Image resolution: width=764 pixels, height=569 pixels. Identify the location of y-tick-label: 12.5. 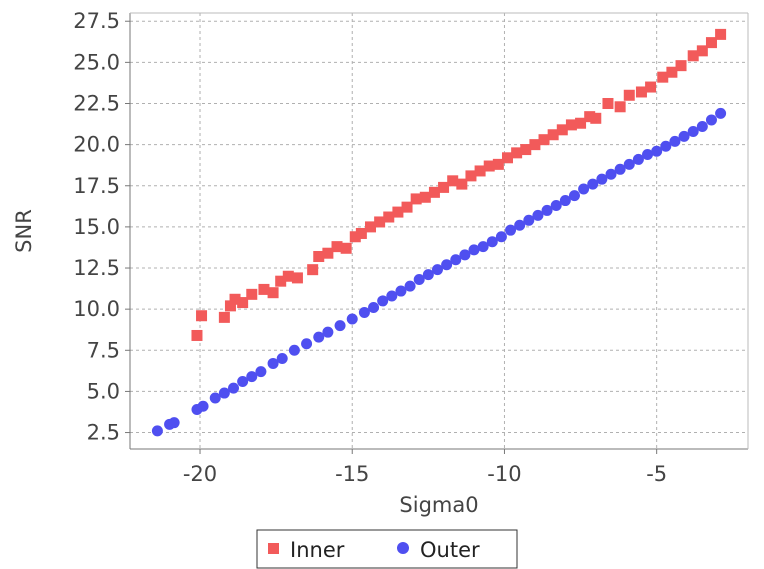
(96, 268).